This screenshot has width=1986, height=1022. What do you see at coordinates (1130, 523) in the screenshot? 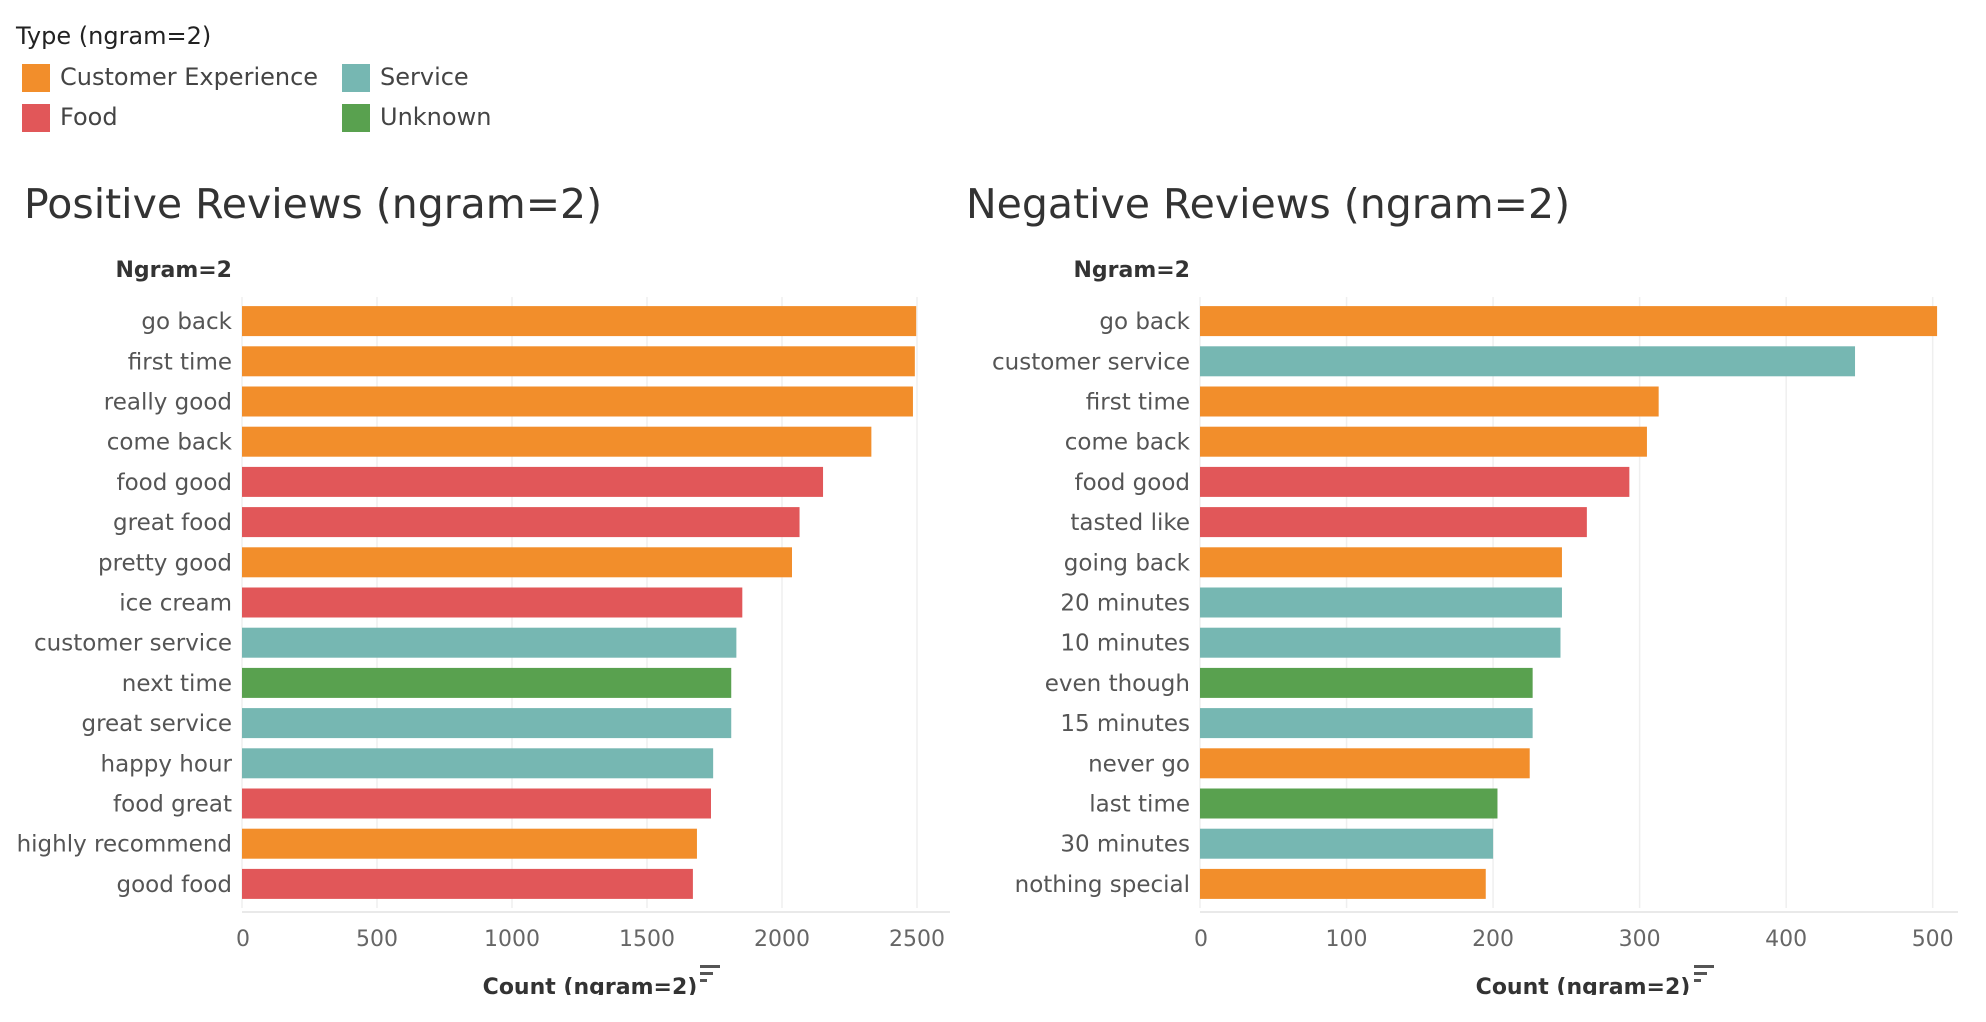
I see `category-label: tasted like` at bounding box center [1130, 523].